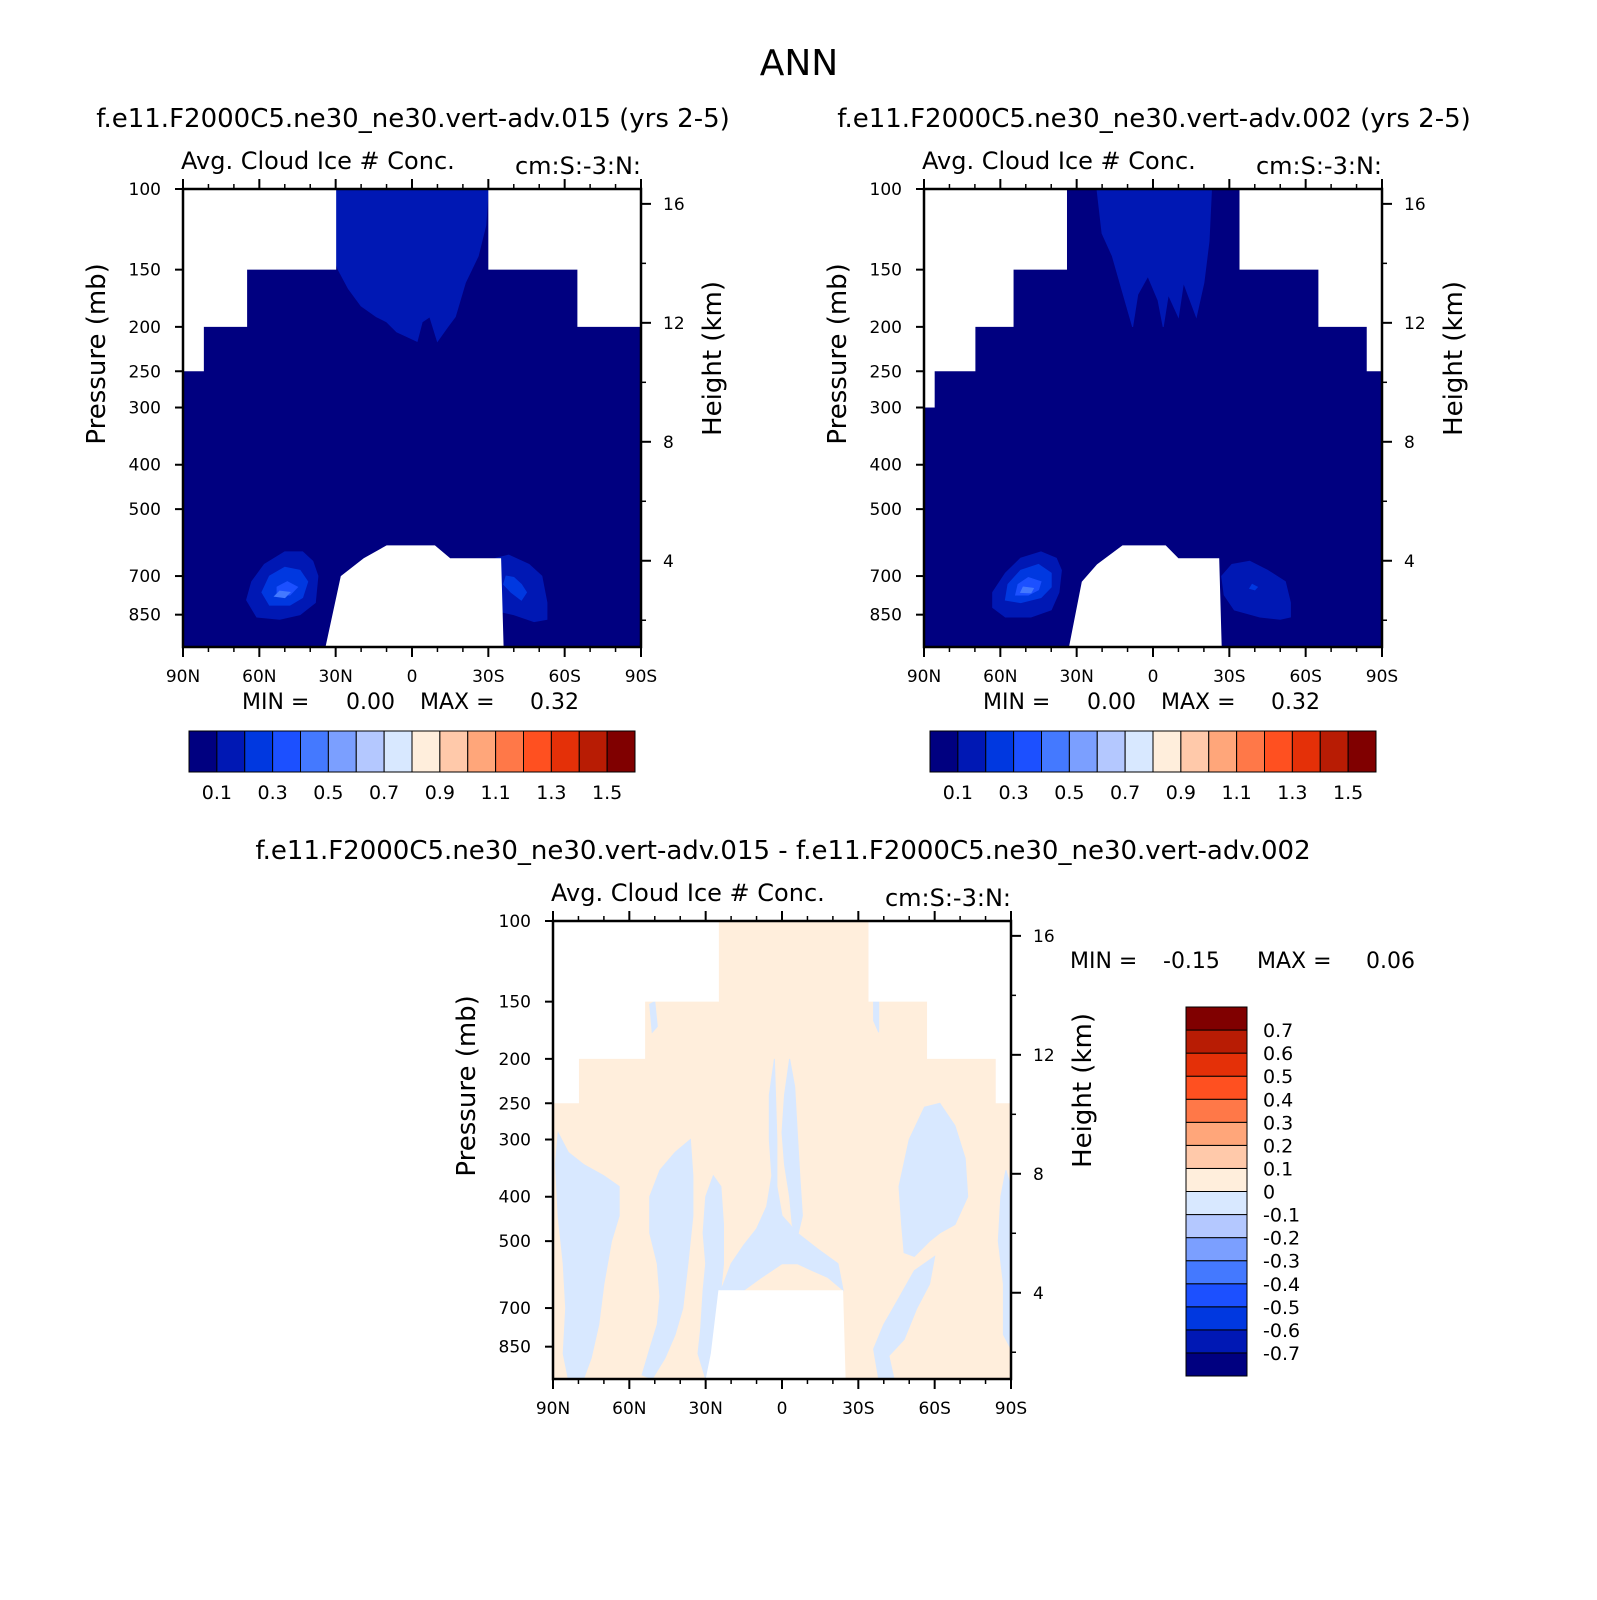 Image resolution: width=1597 pixels, height=1600 pixels. Describe the element at coordinates (1281, 1285) in the screenshot. I see `colorbar-label: -0.4` at that location.